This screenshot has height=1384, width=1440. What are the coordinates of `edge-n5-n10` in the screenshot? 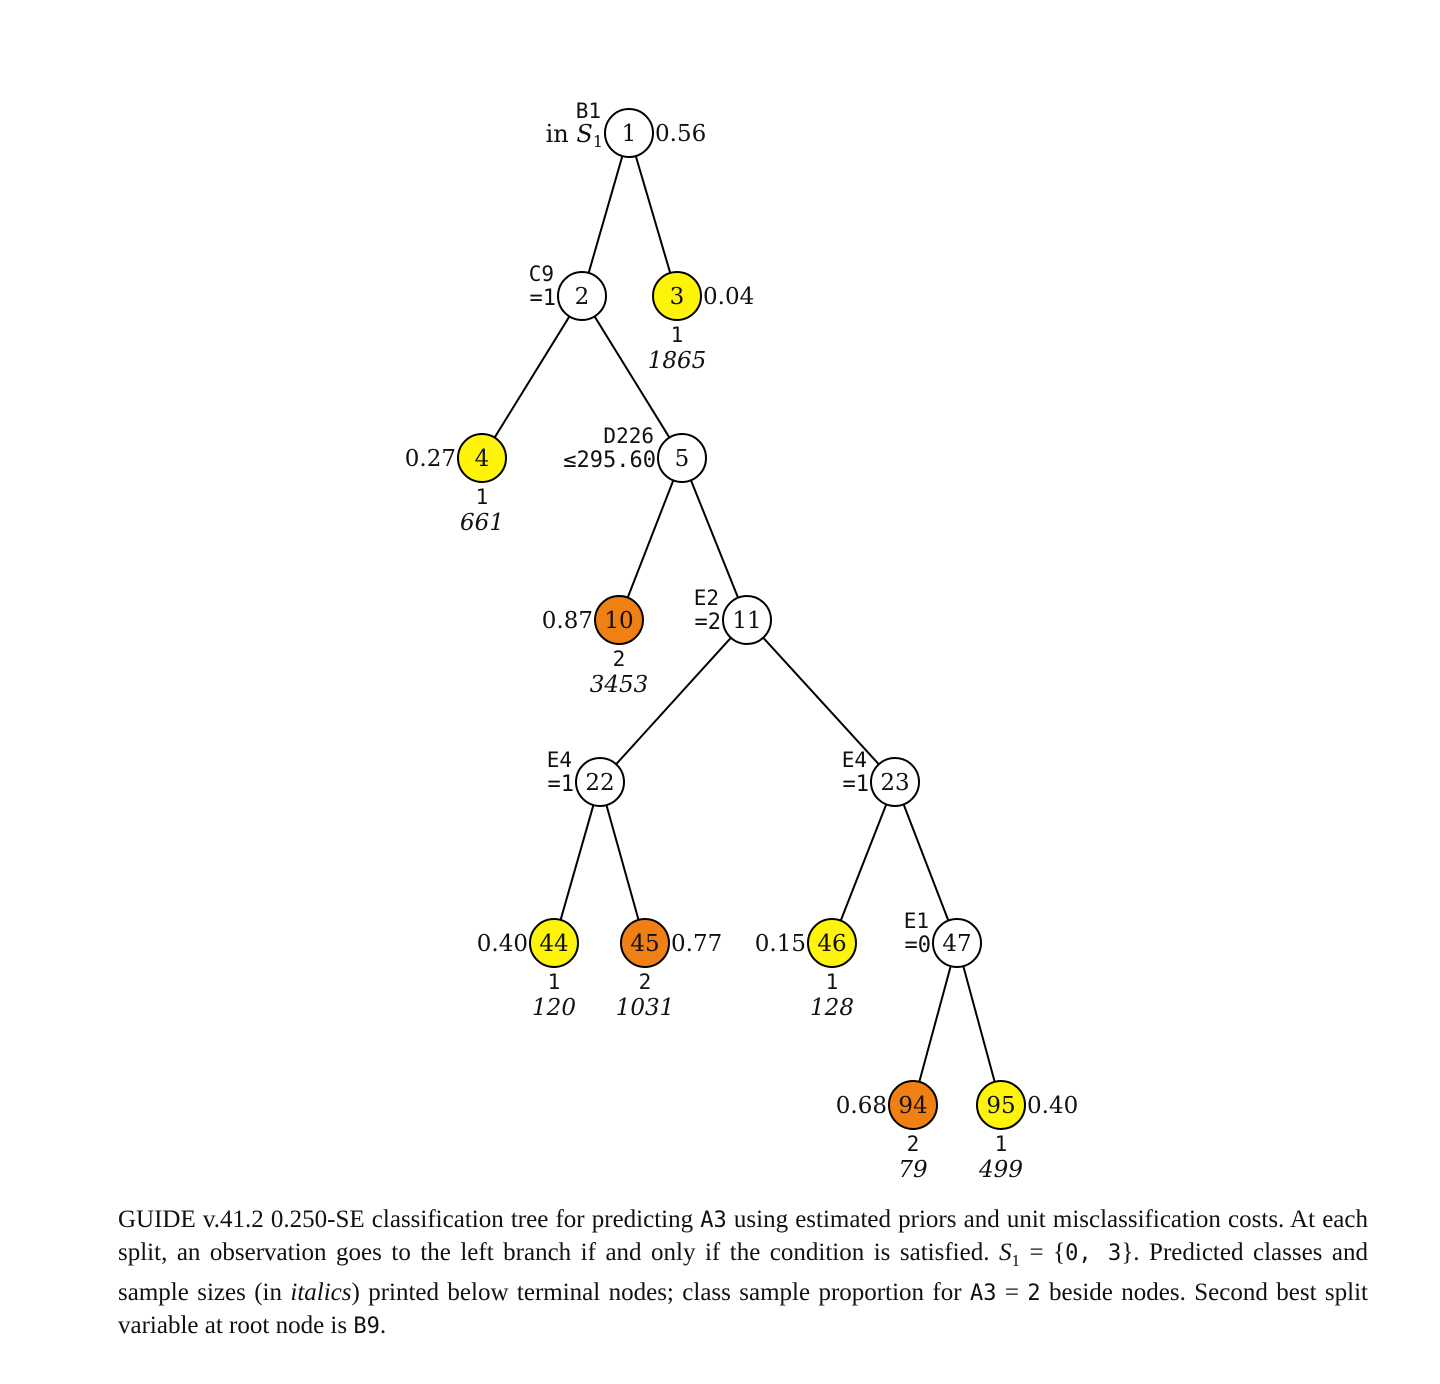 It's located at (650, 539).